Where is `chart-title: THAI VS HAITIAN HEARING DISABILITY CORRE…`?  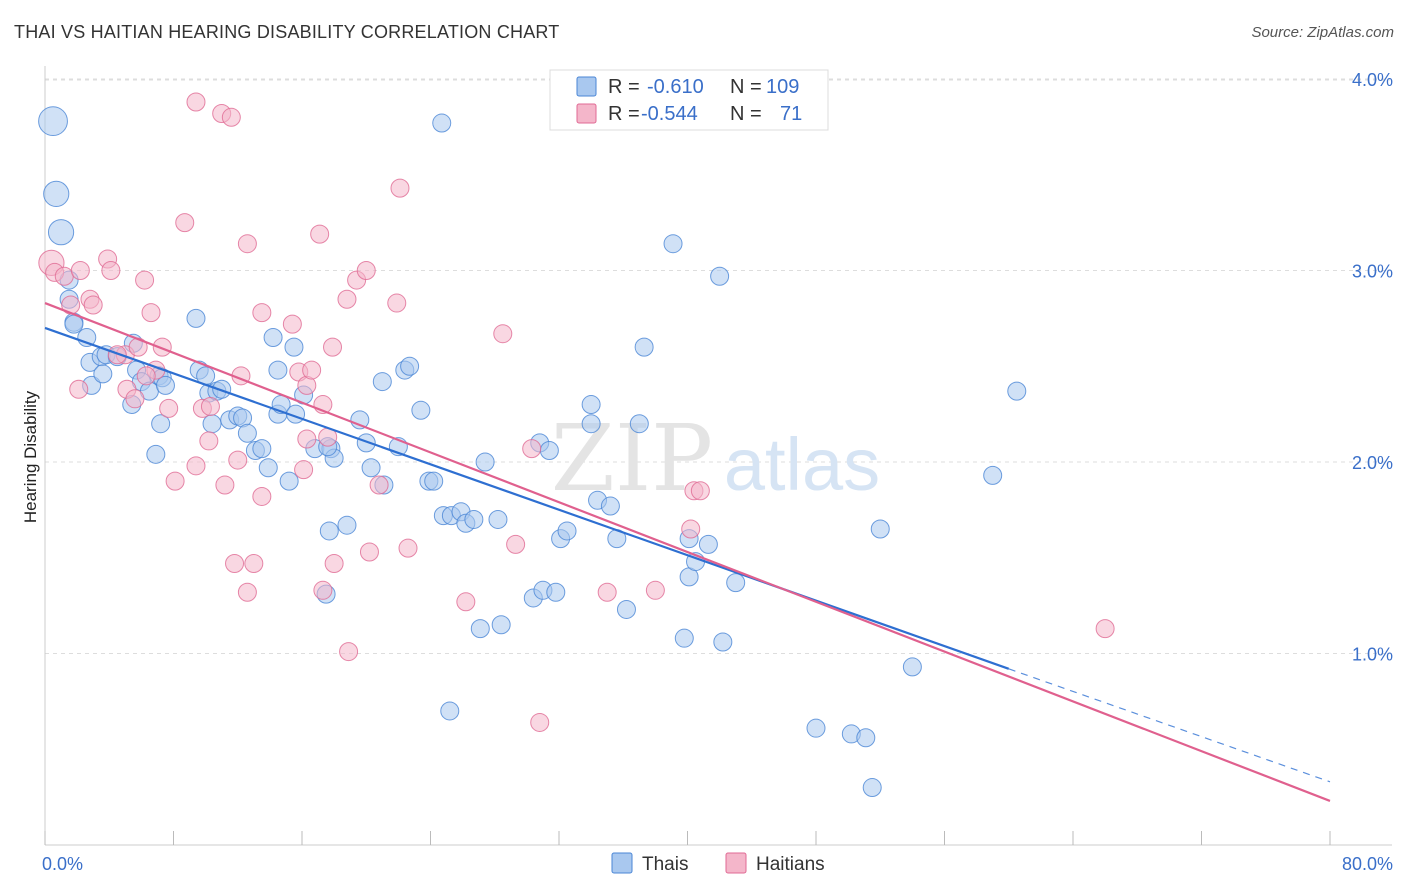
chart-title: THAI VS HAITIAN HEARING DISABILITY CORRE… is located at coordinates (287, 32).